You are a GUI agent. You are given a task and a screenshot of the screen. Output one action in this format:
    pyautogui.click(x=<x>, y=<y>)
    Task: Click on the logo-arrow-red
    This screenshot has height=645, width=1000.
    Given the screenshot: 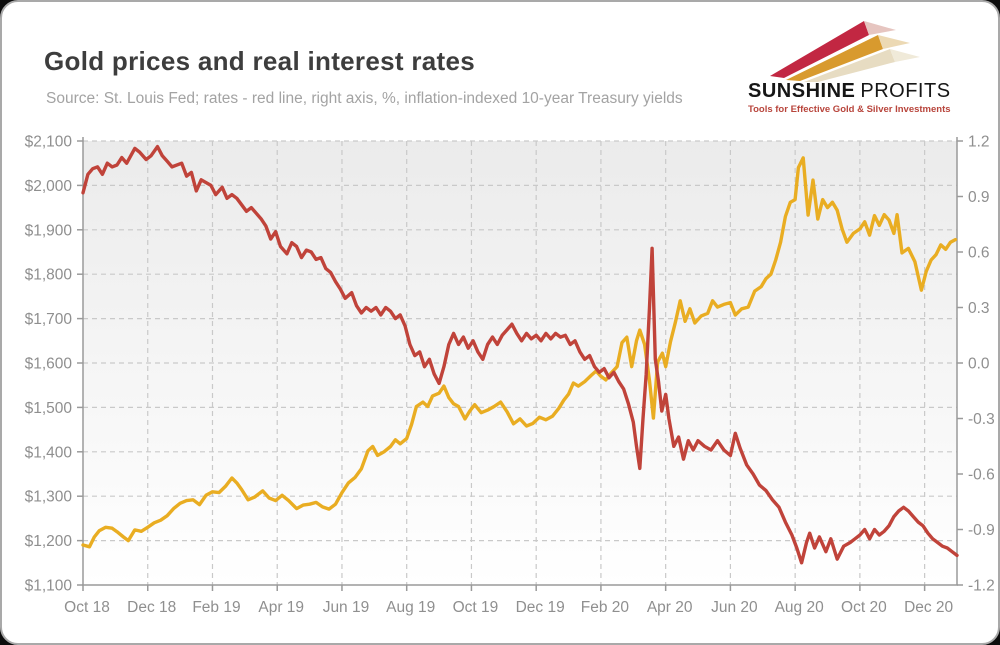 What is the action you would take?
    pyautogui.click(x=819, y=49)
    